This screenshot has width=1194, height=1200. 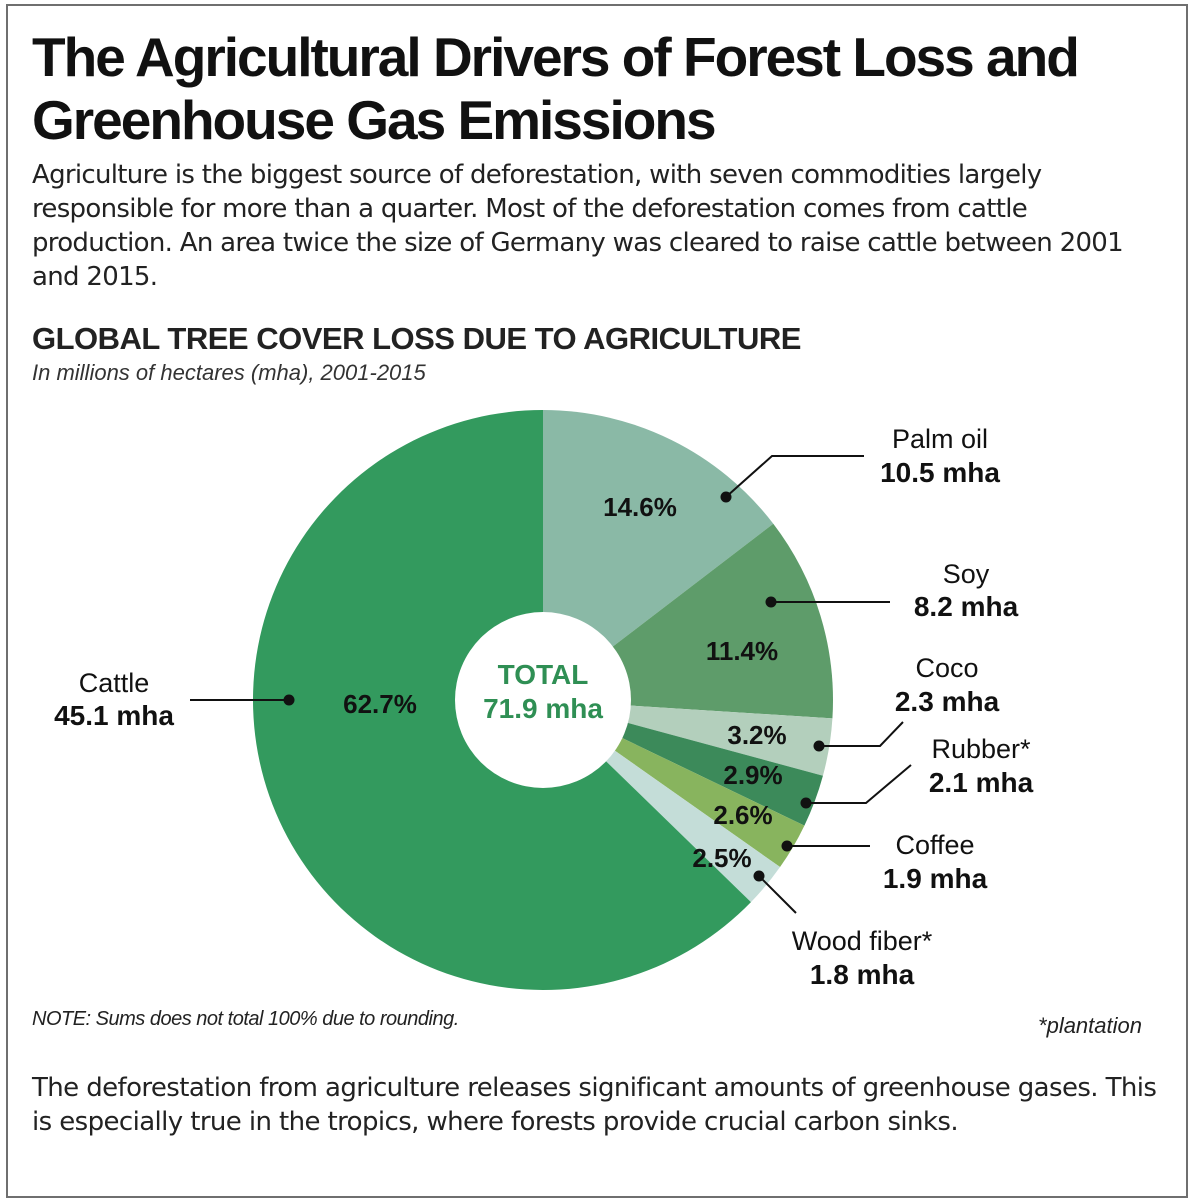 I want to click on percent-label-palm-oil: 14.6%, so click(x=640, y=507).